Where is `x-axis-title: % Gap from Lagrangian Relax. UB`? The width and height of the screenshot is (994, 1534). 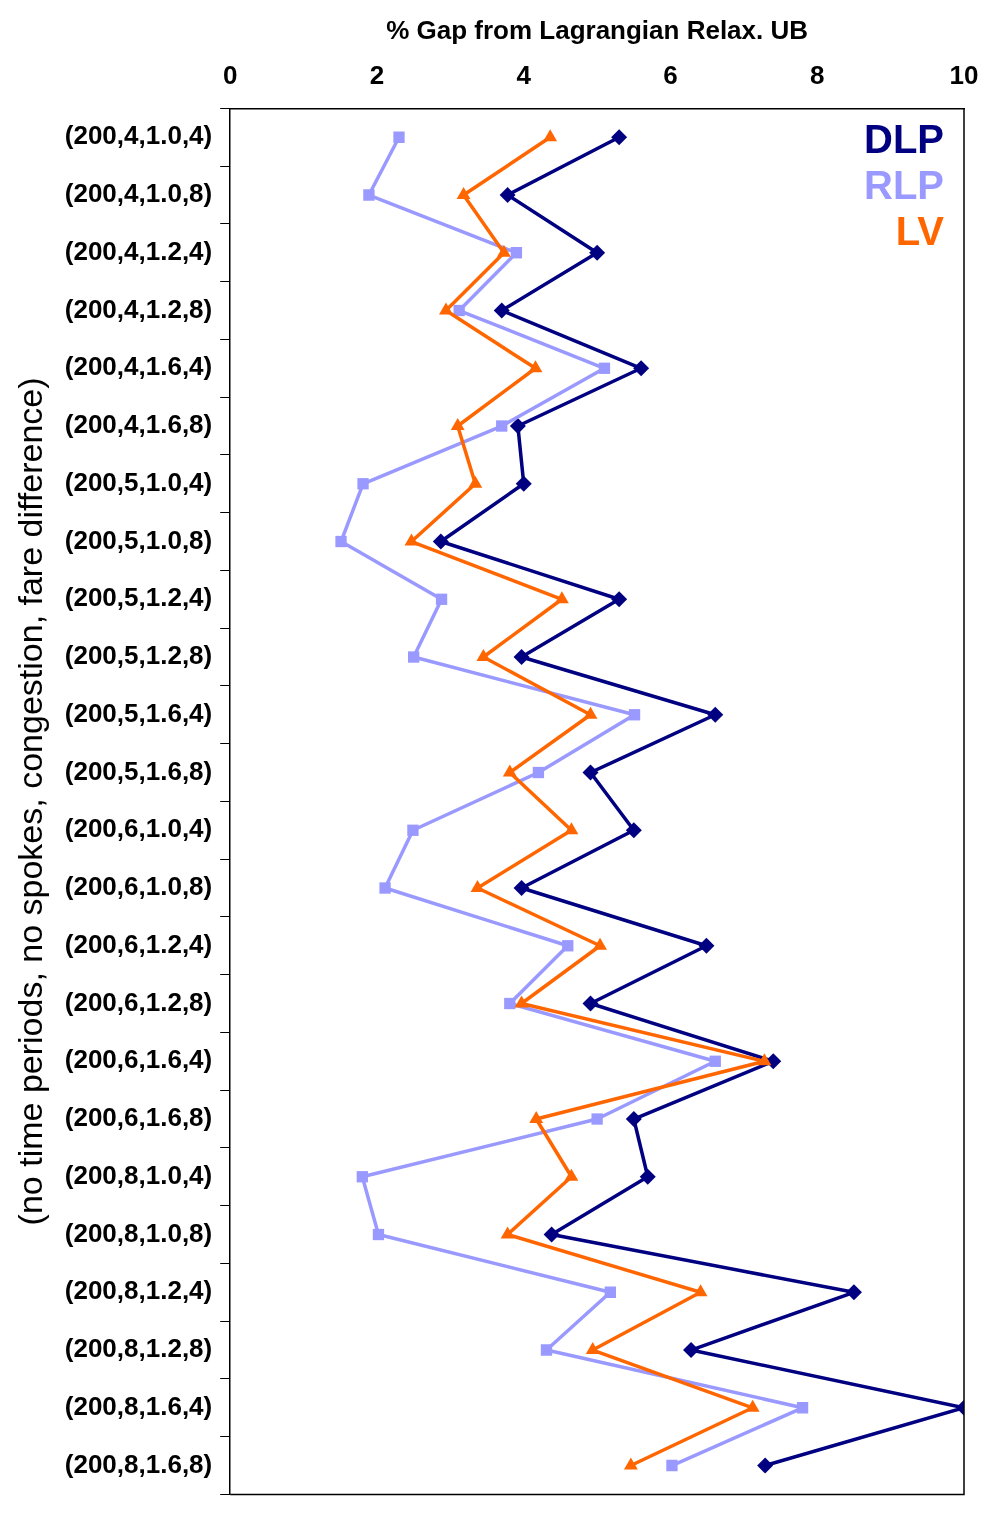
x-axis-title: % Gap from Lagrangian Relax. UB is located at coordinates (597, 29).